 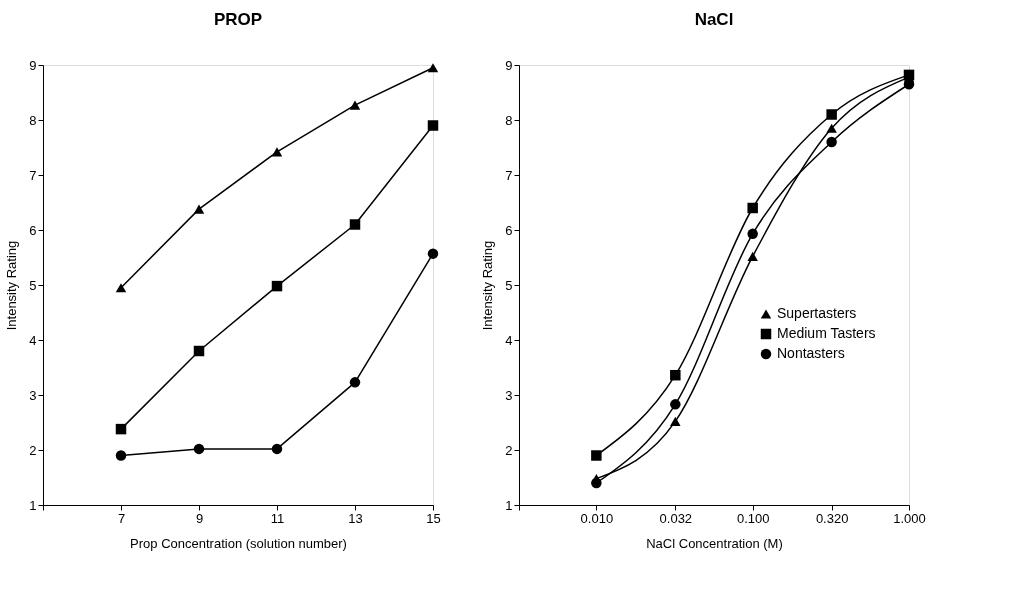 I want to click on x-tick-label: 13, so click(x=355, y=518).